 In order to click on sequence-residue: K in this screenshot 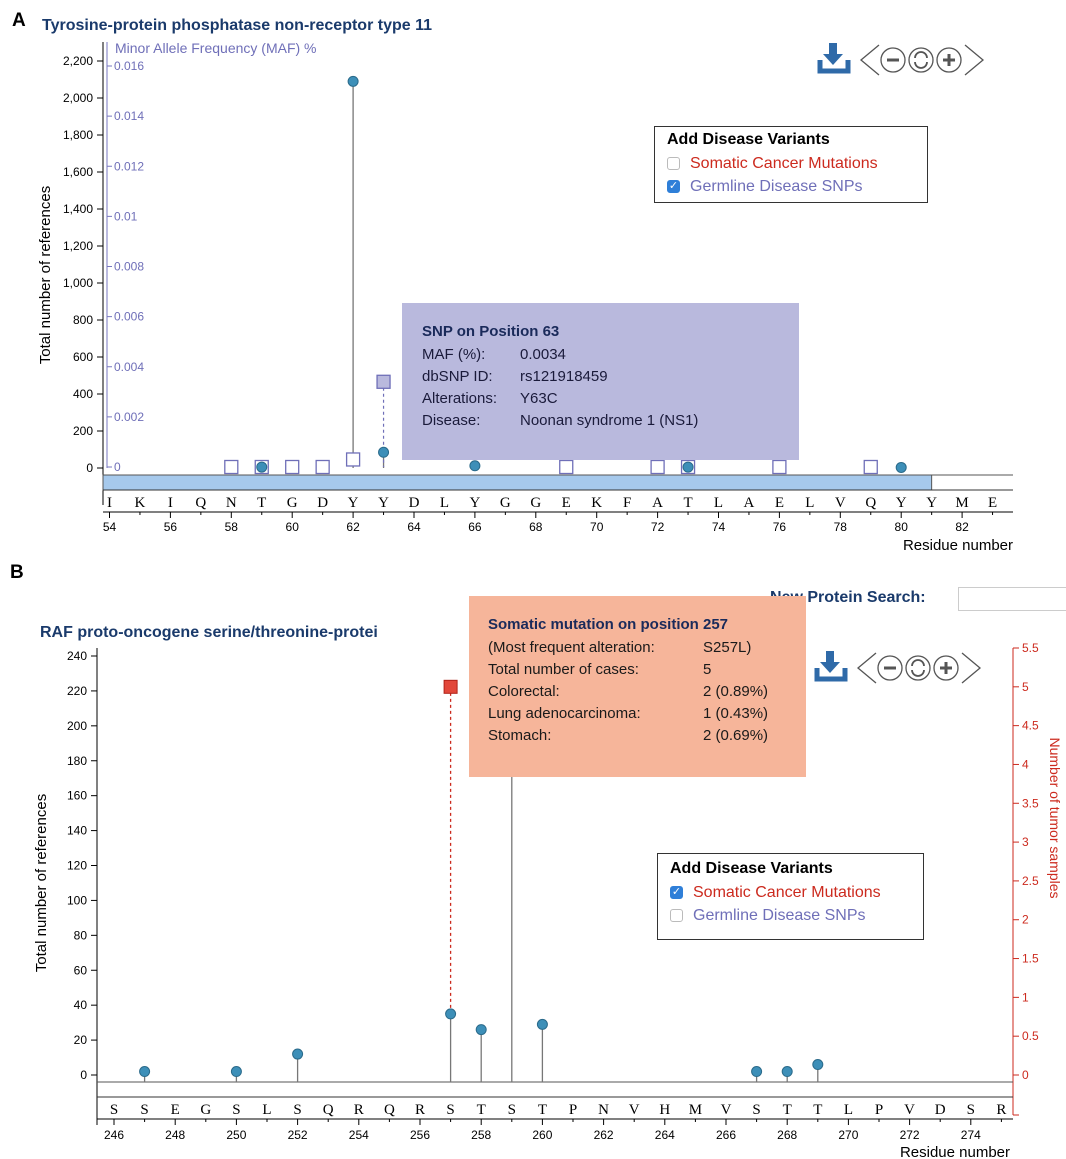, I will do `click(596, 503)`.